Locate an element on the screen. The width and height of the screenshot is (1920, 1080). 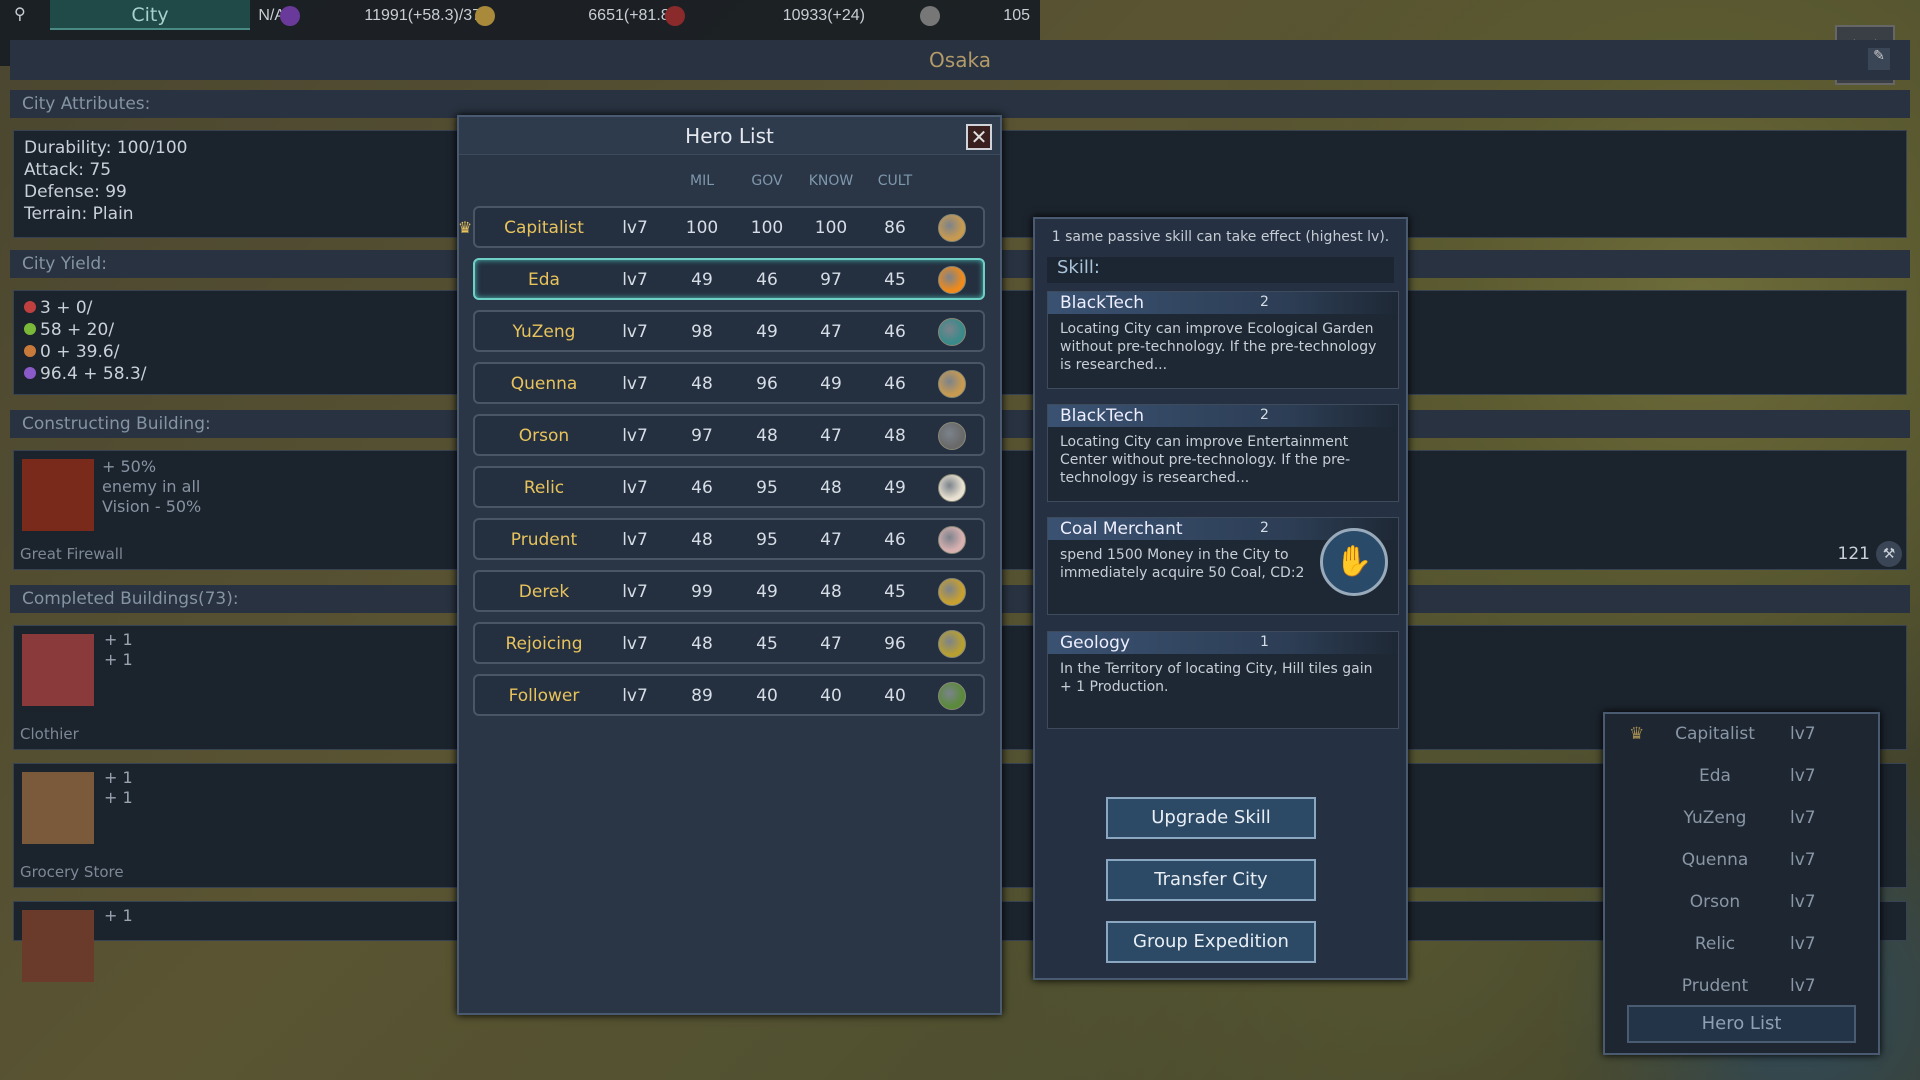
yield-value: 0 + 39.6/ is located at coordinates (80, 352).